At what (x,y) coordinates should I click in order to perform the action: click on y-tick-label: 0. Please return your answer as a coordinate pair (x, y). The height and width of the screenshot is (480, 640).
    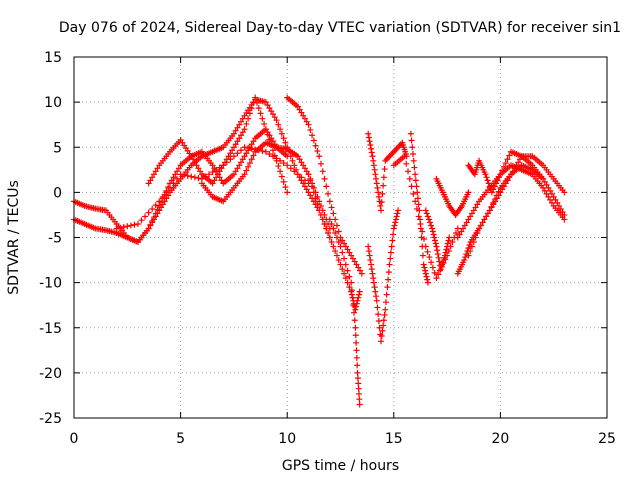
    Looking at the image, I should click on (57, 193).